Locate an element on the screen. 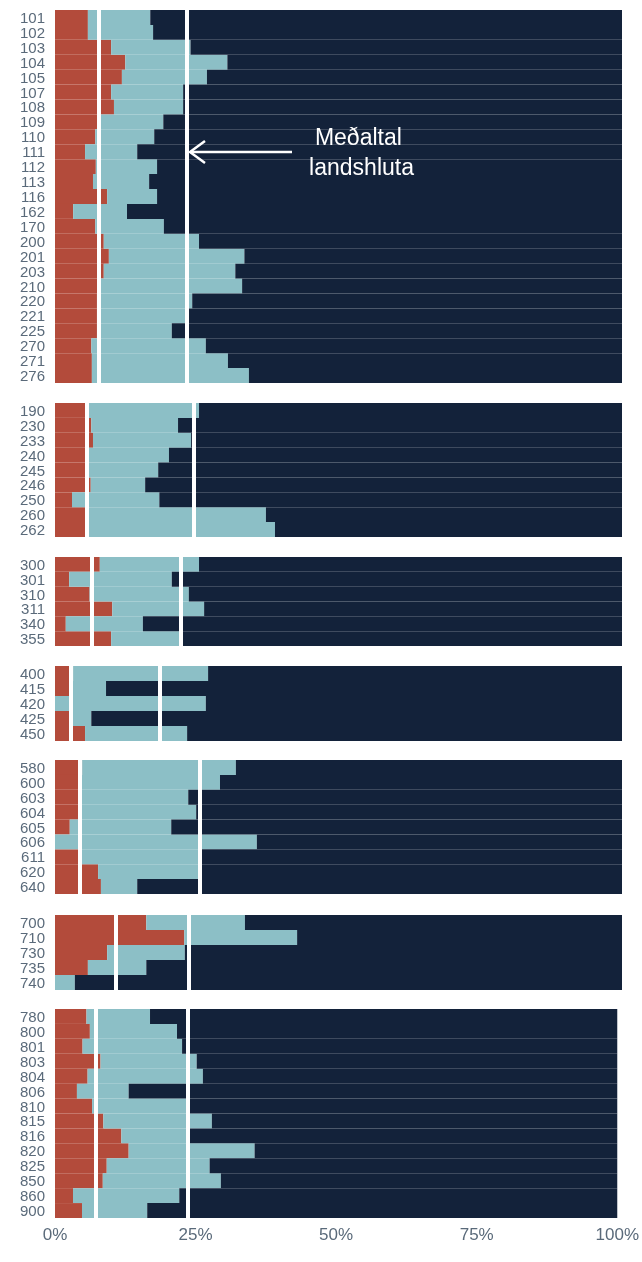 The width and height of the screenshot is (642, 1262). y-tick-label: 850 is located at coordinates (32, 1181).